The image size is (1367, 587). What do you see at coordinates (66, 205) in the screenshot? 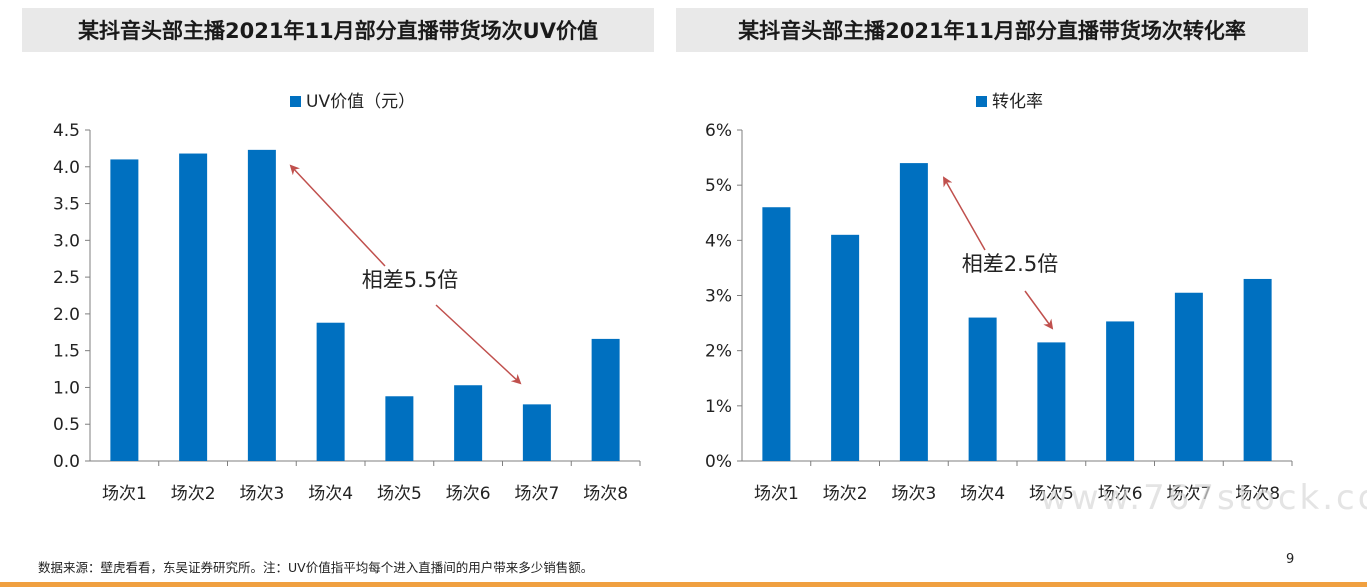
I see `y-tick-label: 3.5` at bounding box center [66, 205].